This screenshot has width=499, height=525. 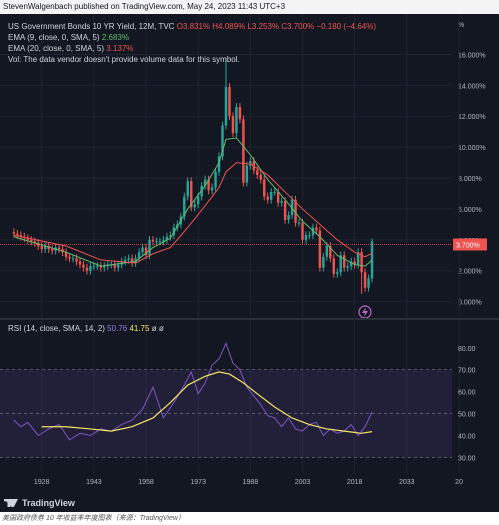 What do you see at coordinates (56, 328) in the screenshot?
I see `rsi-label: RSI (14, close, SMA, 14, 2)` at bounding box center [56, 328].